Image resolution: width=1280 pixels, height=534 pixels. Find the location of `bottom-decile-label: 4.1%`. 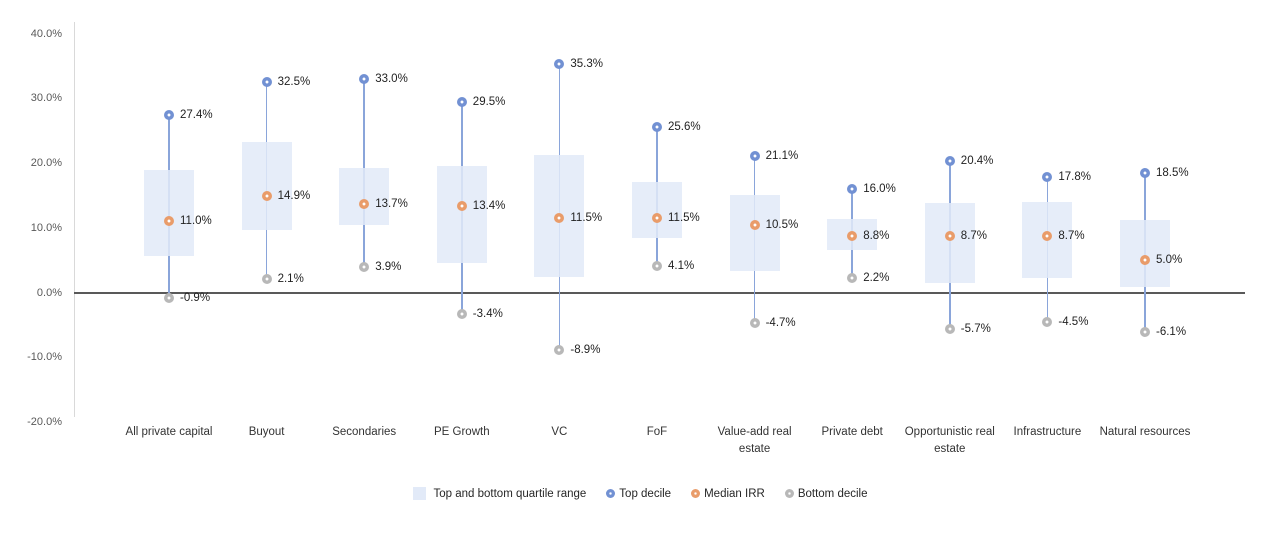

bottom-decile-label: 4.1% is located at coordinates (681, 265).